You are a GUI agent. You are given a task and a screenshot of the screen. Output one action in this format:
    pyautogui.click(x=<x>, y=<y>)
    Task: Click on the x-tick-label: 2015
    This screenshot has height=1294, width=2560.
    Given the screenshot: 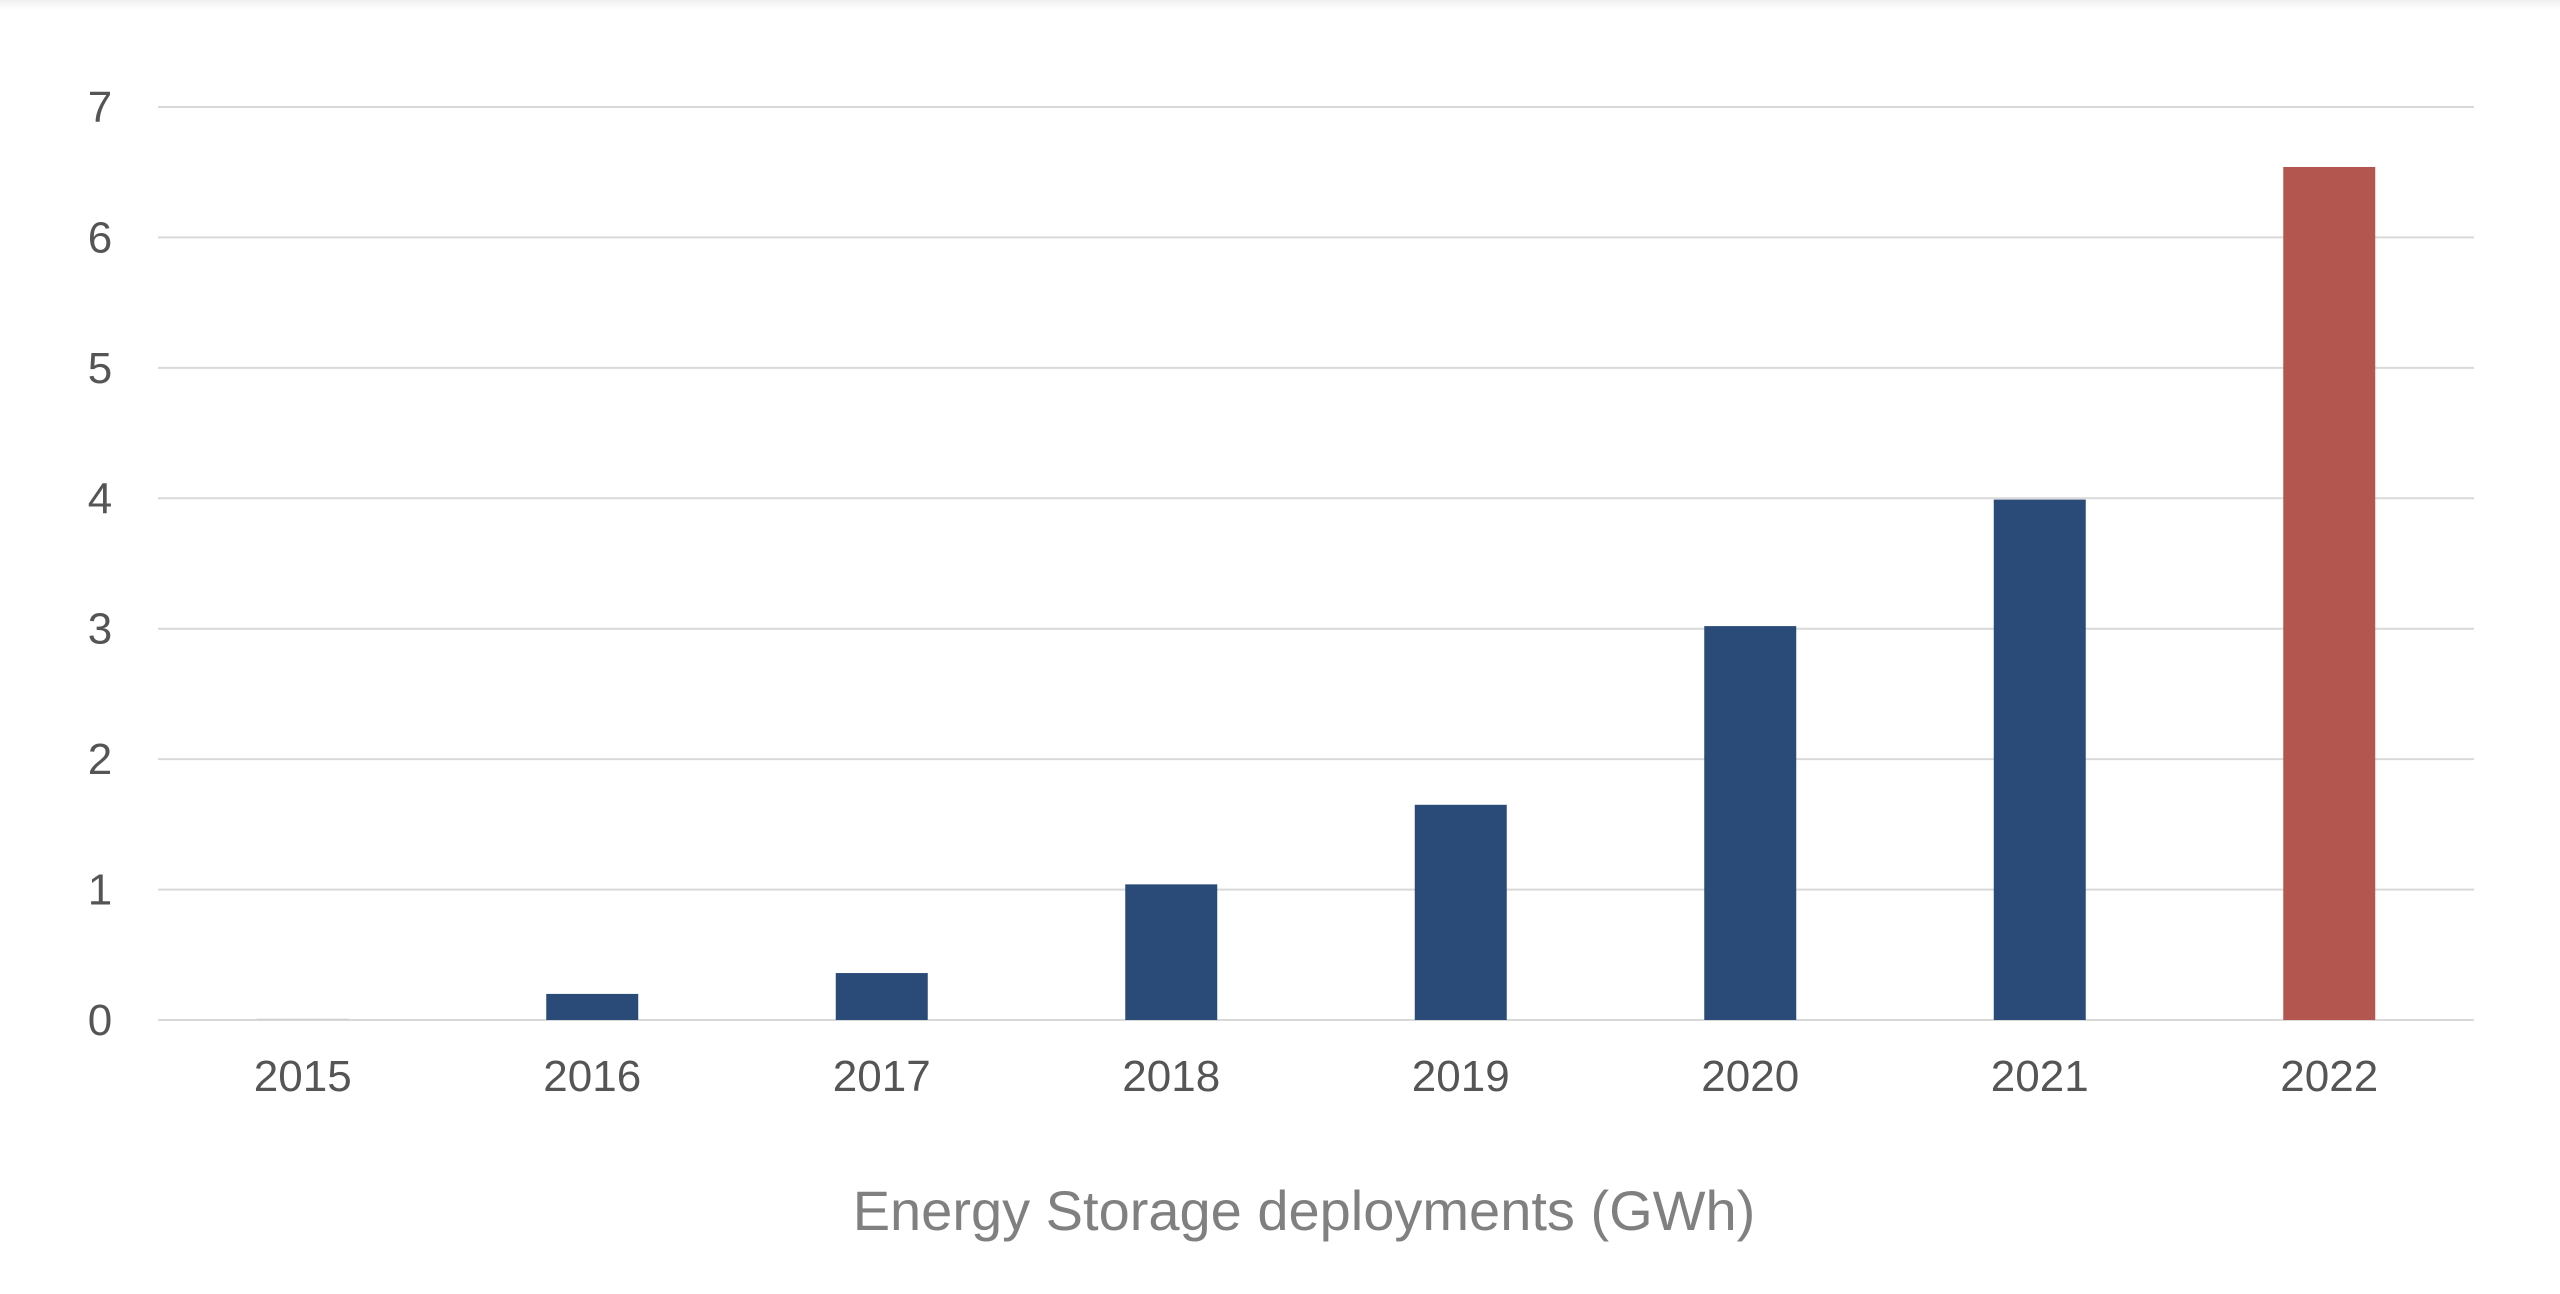 What is the action you would take?
    pyautogui.click(x=303, y=1076)
    